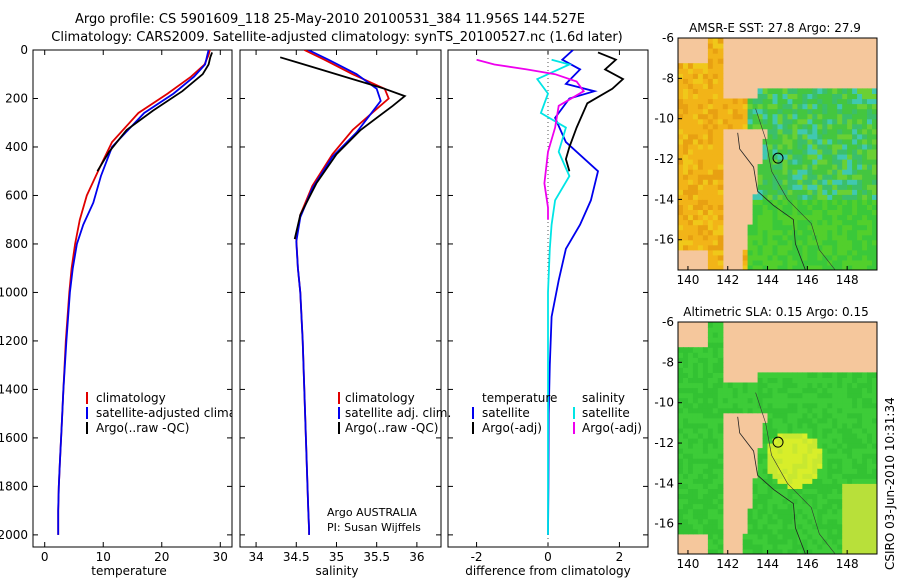  I want to click on legend-temperature-title: temperature, so click(519, 398).